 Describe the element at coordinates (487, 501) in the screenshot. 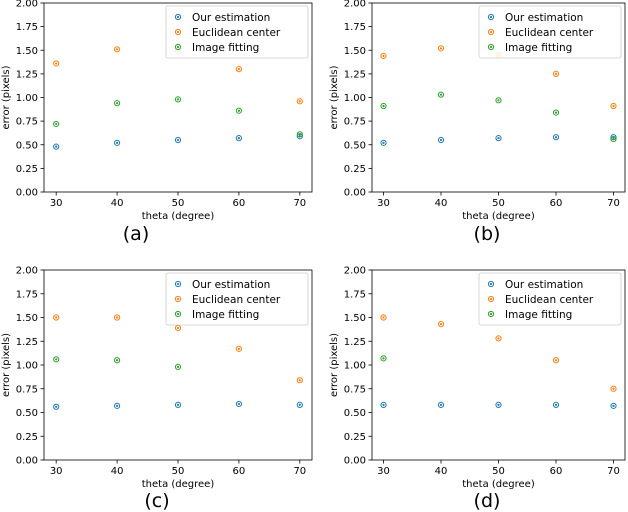

I see `panel-caption: (d)` at that location.